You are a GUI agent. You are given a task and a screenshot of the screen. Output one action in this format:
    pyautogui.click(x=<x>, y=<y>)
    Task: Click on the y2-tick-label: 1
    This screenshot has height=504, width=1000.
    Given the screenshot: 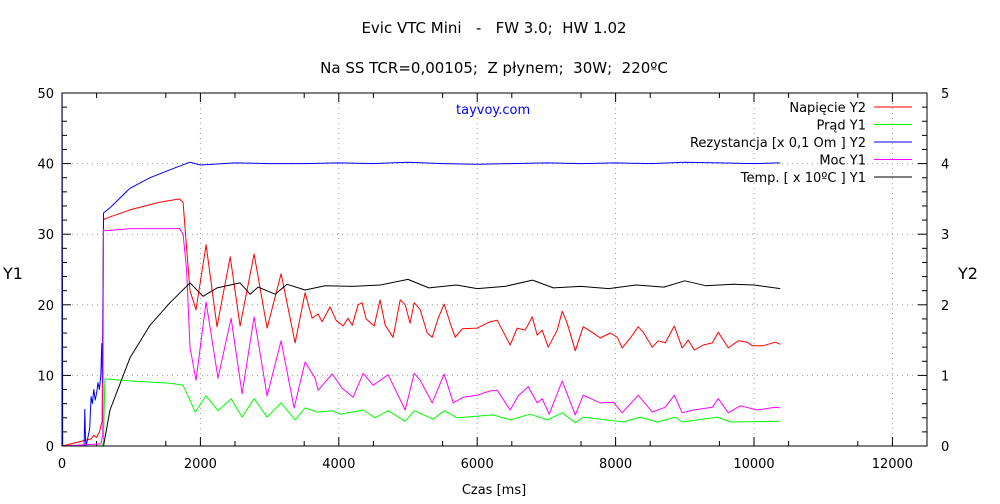 What is the action you would take?
    pyautogui.click(x=945, y=376)
    